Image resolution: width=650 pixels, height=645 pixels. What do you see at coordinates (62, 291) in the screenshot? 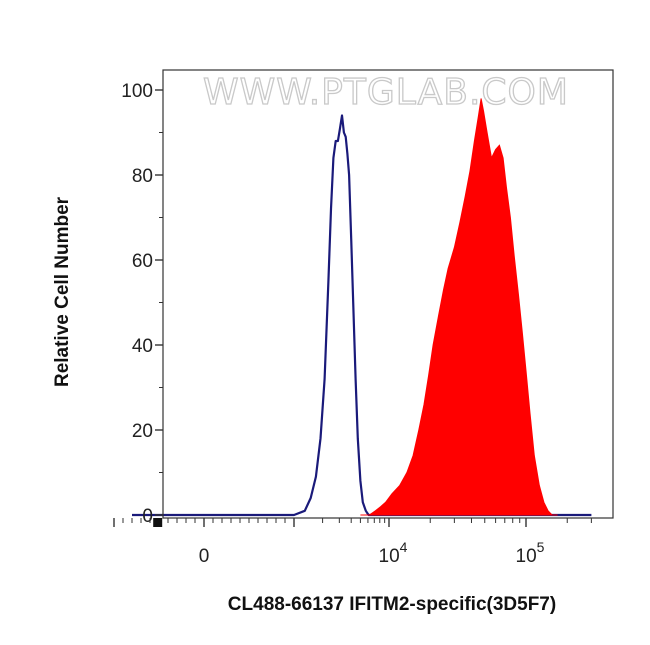
I see `y-axis-title: Relative Cell Number` at bounding box center [62, 291].